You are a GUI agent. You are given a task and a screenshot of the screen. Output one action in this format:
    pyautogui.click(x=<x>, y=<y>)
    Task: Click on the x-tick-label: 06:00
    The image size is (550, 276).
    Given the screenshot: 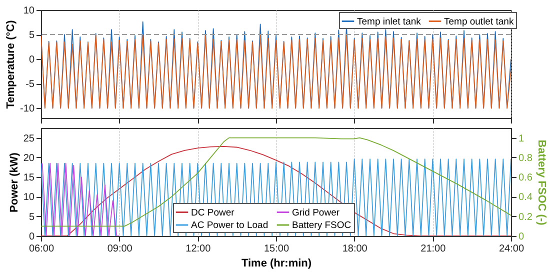 What is the action you would take?
    pyautogui.click(x=41, y=249)
    